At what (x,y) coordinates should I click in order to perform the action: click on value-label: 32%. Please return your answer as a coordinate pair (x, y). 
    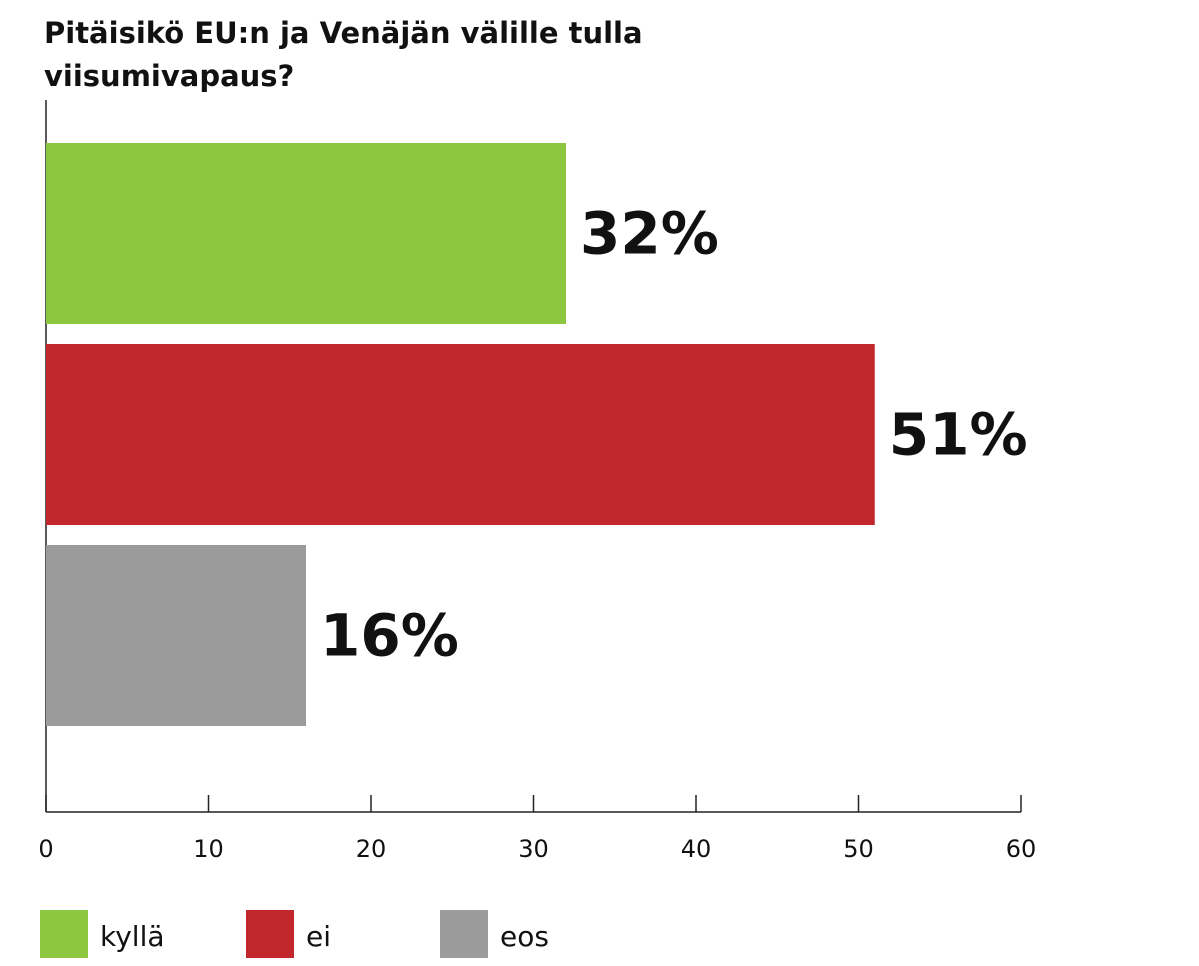
    Looking at the image, I should click on (649, 234).